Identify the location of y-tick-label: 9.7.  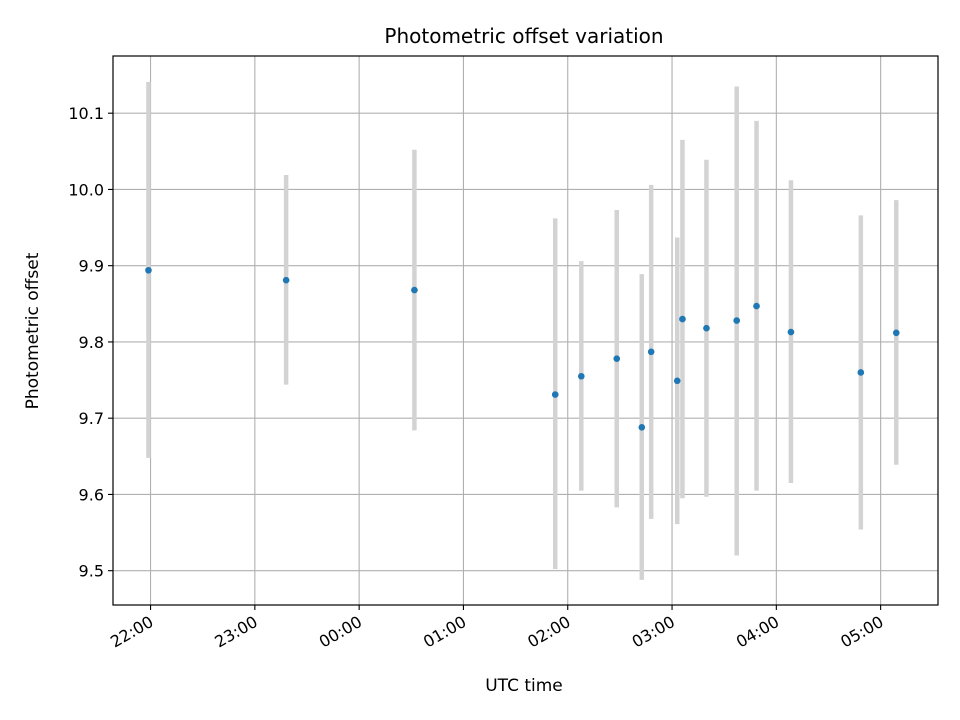
(91, 418).